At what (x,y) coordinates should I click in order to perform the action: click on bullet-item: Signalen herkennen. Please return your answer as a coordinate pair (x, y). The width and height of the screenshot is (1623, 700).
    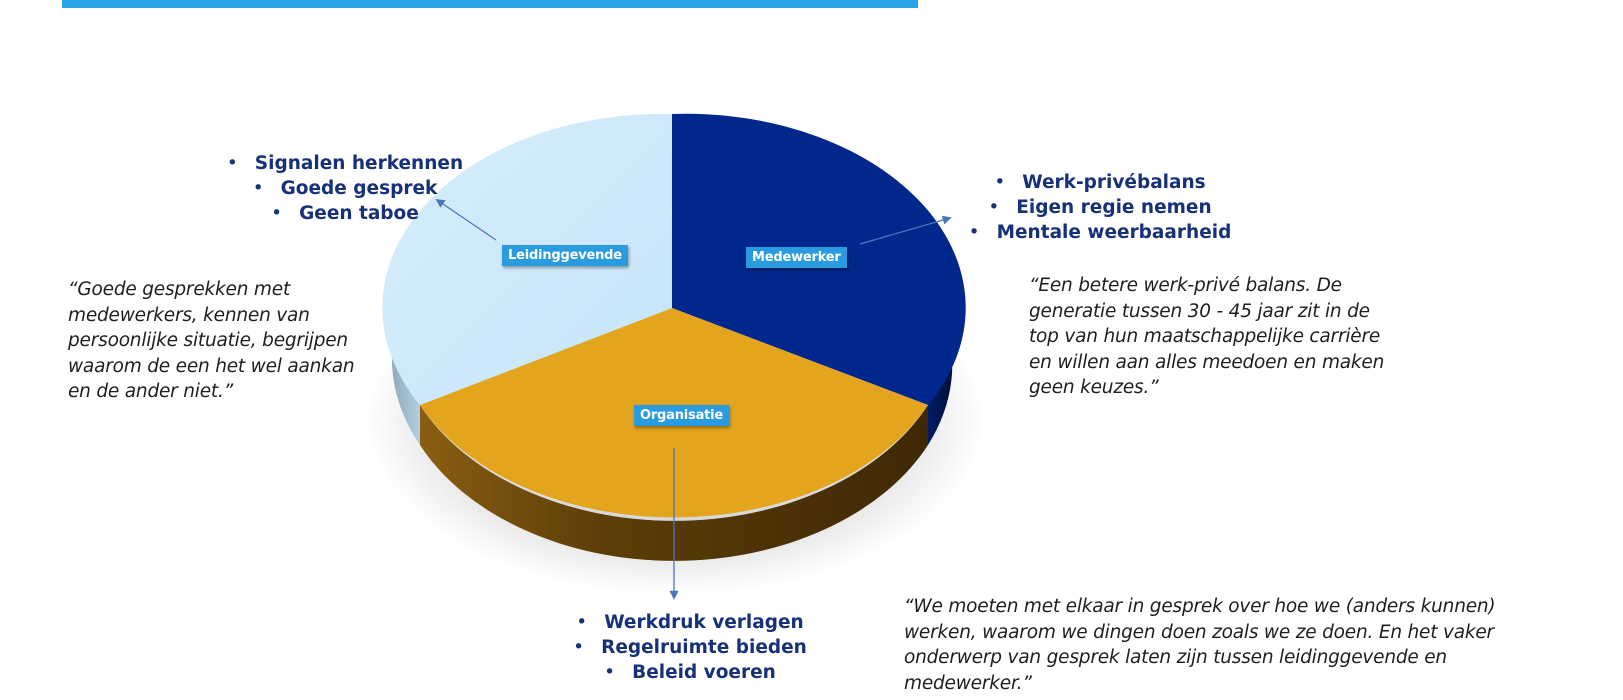
    Looking at the image, I should click on (345, 163).